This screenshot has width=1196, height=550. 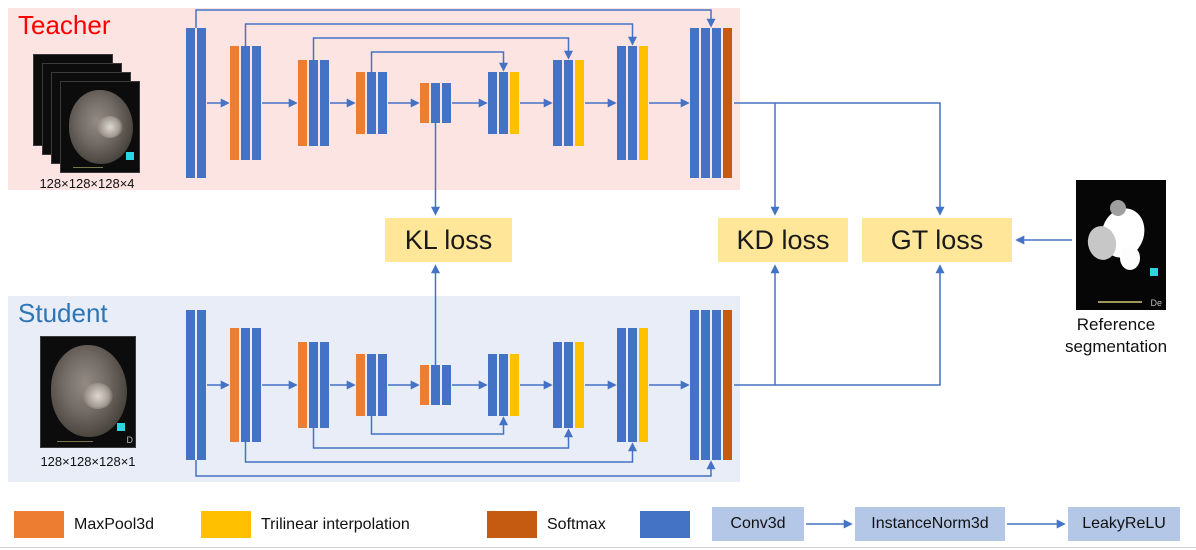 I want to click on softmax-legend-swatch, so click(x=512, y=524).